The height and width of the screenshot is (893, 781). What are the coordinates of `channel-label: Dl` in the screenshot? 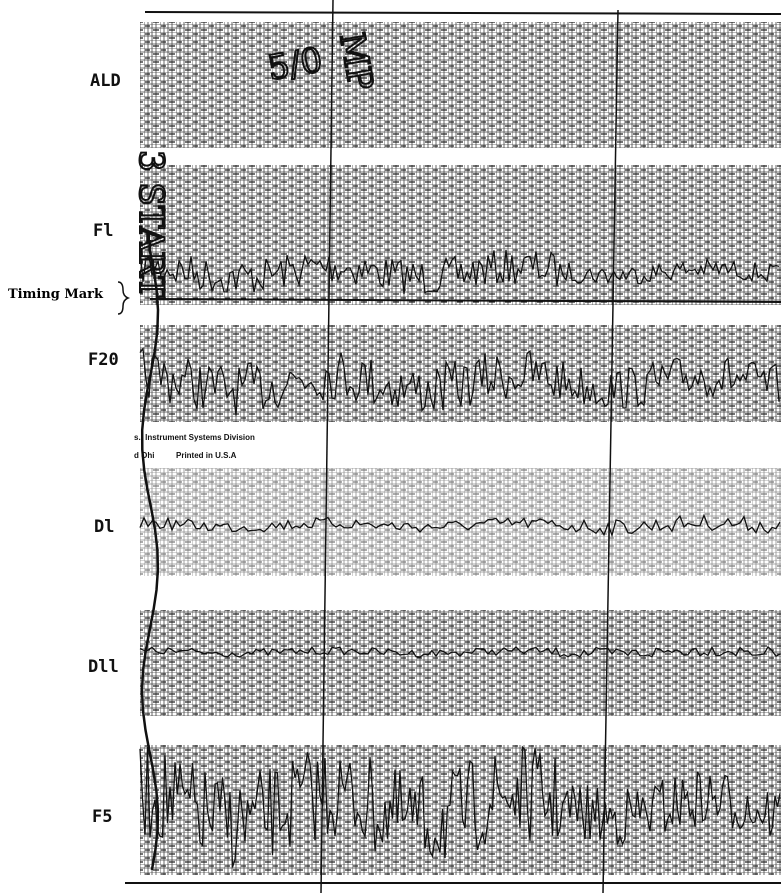 It's located at (104, 527).